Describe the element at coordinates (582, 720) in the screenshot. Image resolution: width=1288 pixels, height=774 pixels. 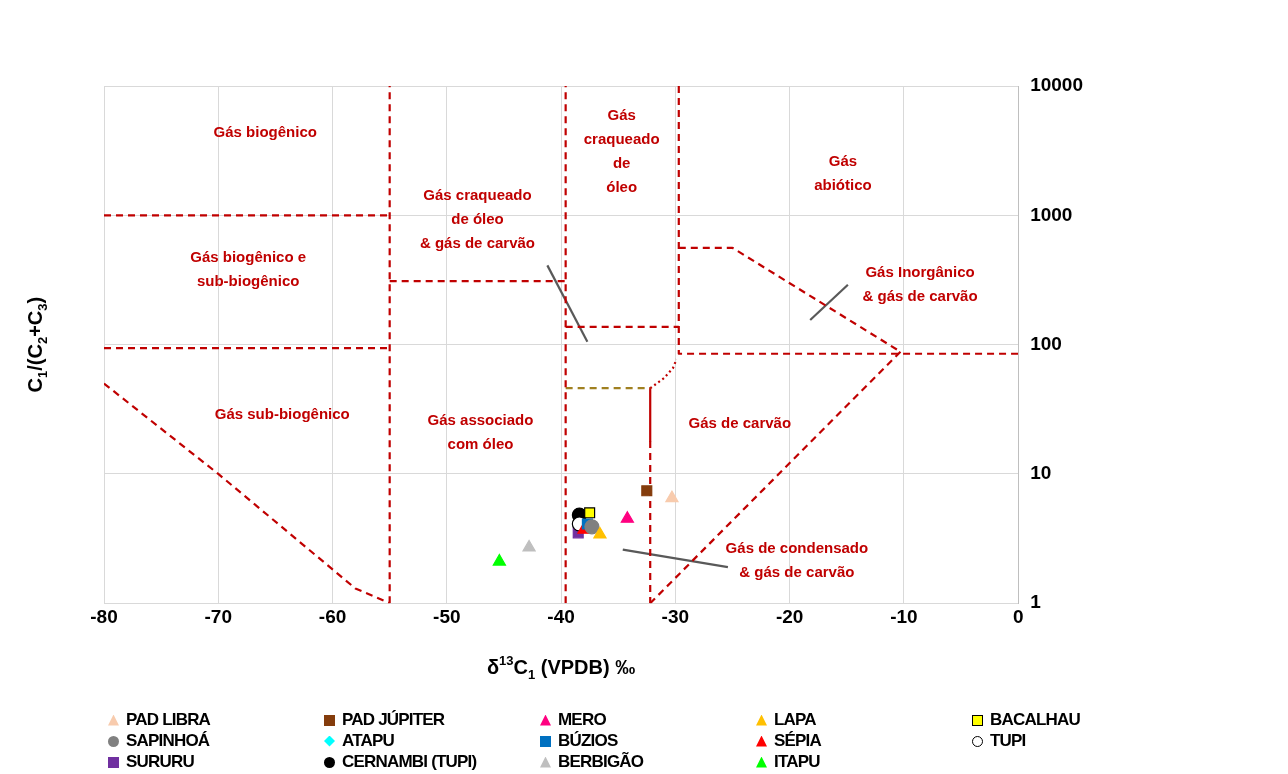
I see `legend-label: MERO` at that location.